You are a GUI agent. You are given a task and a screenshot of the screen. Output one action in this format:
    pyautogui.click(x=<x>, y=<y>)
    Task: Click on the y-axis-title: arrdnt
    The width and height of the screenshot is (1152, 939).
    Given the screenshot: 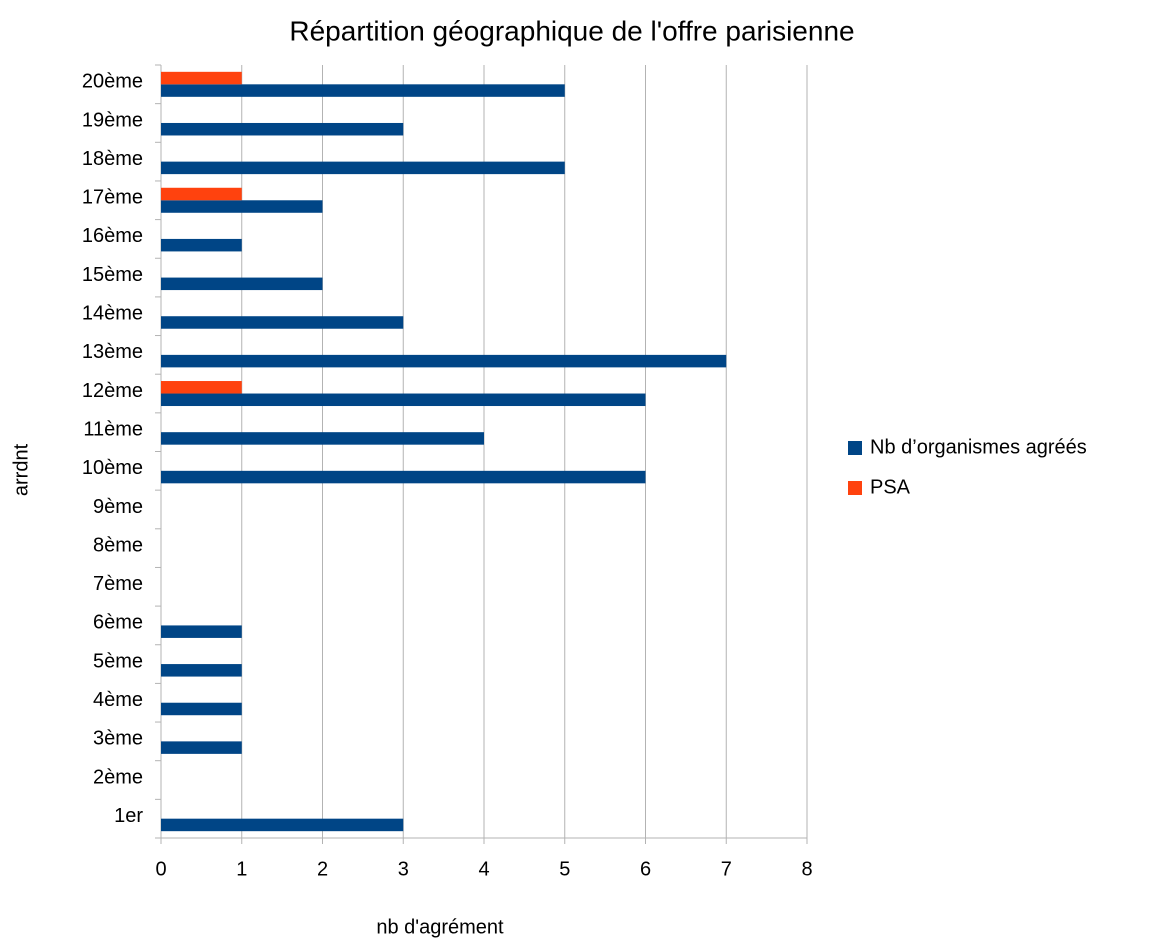 What is the action you would take?
    pyautogui.click(x=21, y=469)
    